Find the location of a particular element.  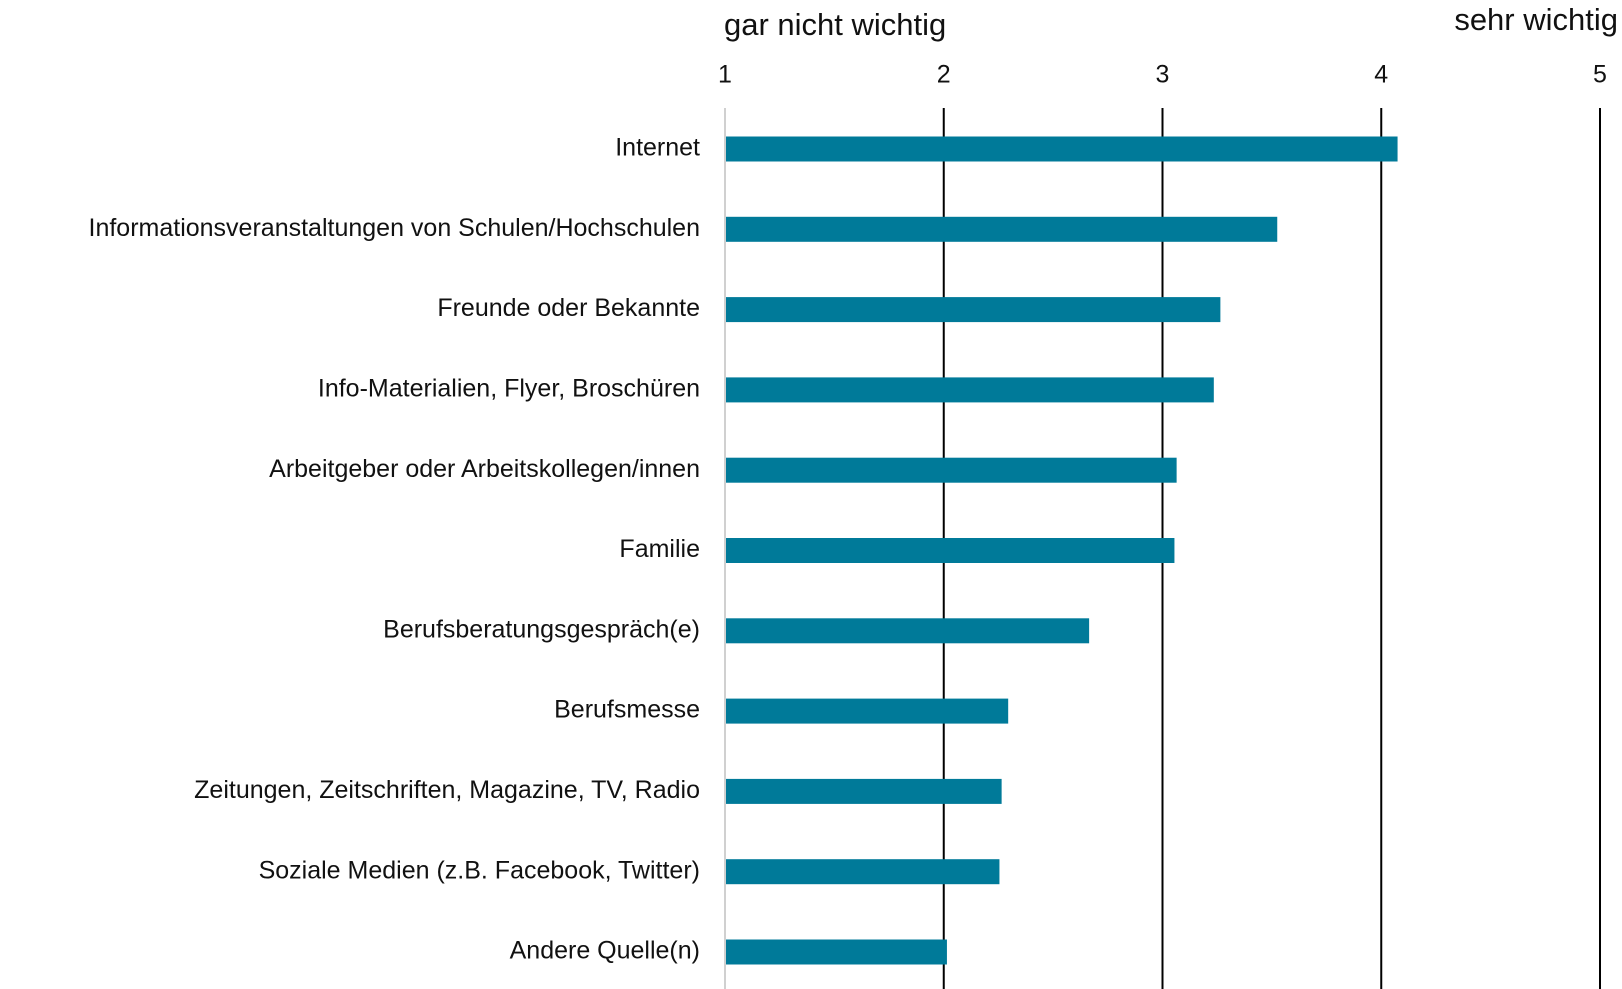

x-tick-label: 2 is located at coordinates (944, 75).